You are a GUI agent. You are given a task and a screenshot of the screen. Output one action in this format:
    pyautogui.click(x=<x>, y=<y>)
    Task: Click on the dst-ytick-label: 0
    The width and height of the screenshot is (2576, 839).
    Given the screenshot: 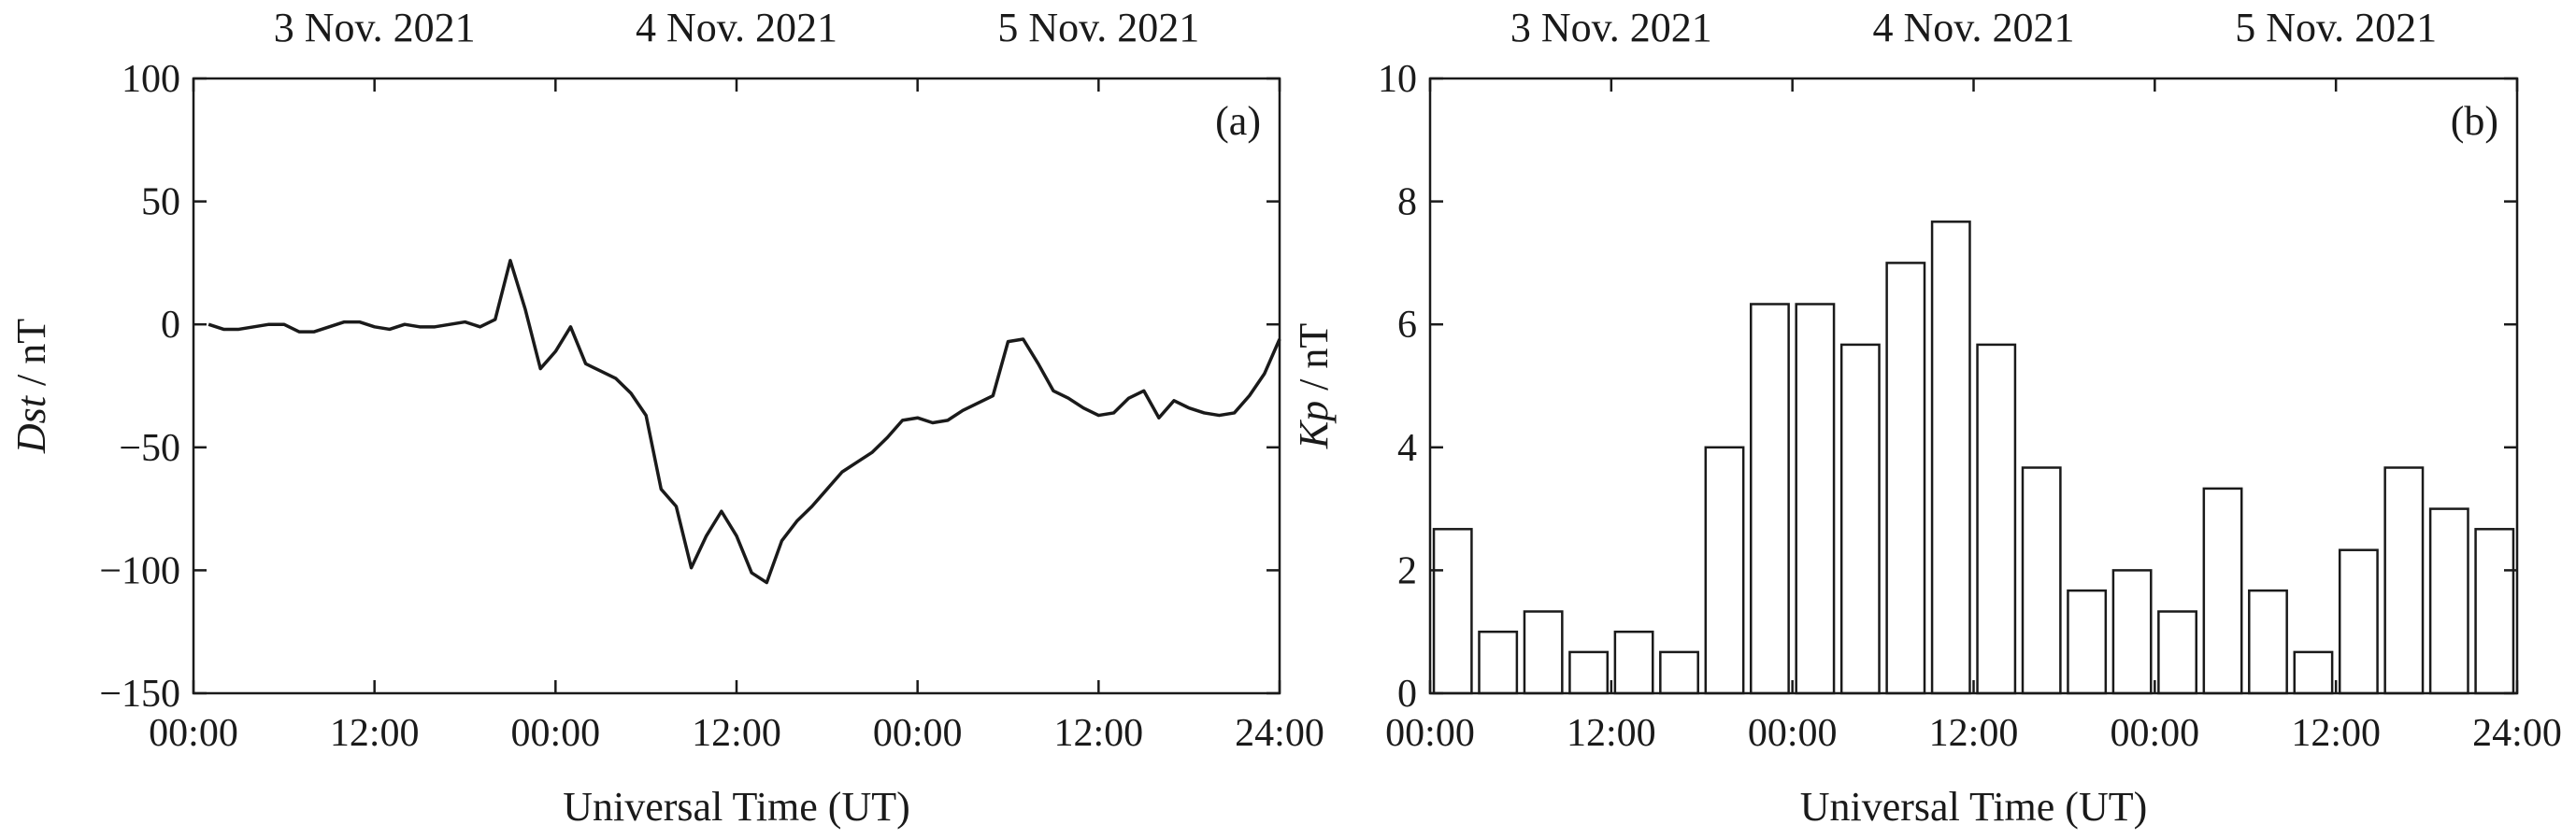 What is the action you would take?
    pyautogui.click(x=170, y=325)
    